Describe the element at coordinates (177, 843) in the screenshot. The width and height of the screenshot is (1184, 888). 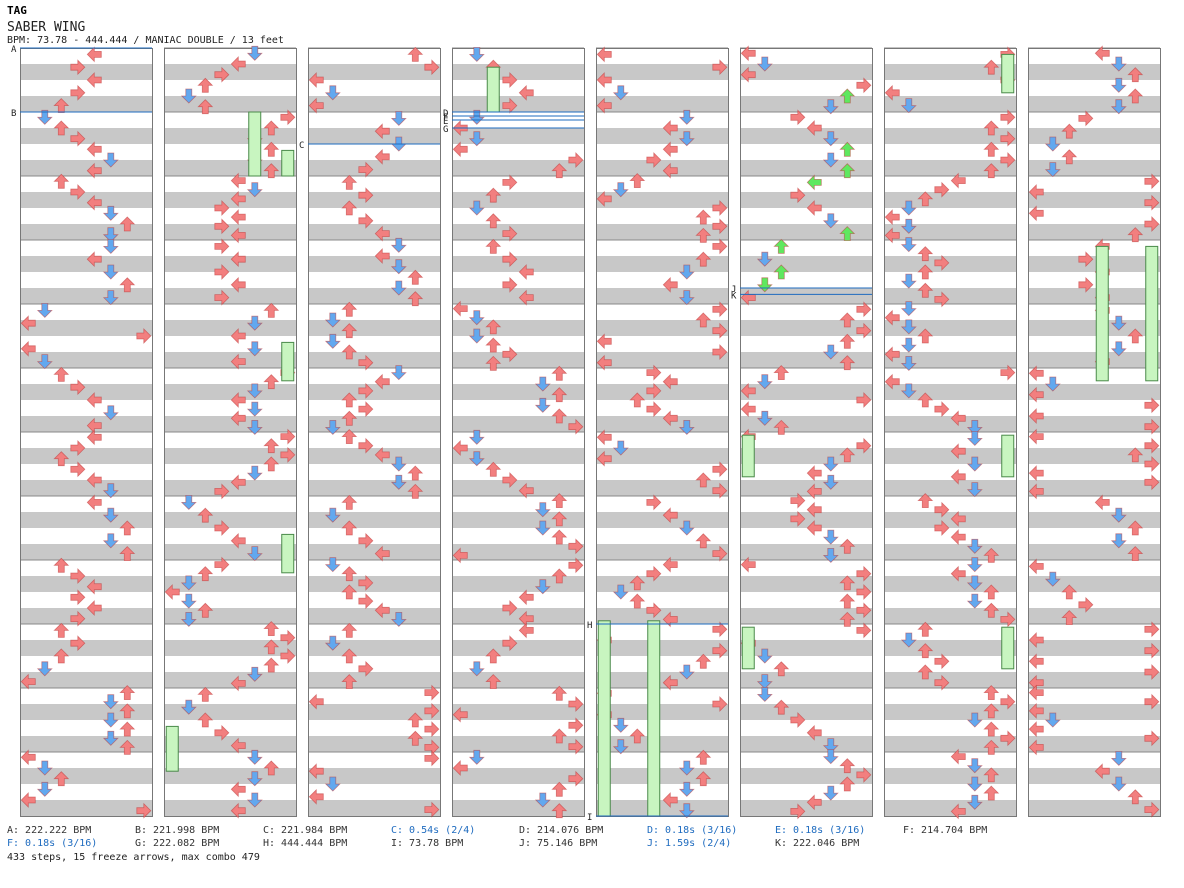
I see `legend-item: G: 222.082 BPM` at that location.